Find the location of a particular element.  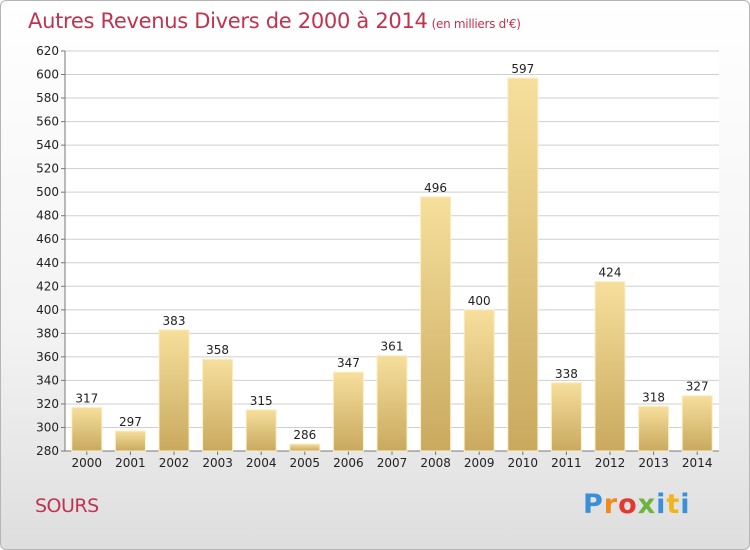

data-label-2003: 358 is located at coordinates (217, 350).